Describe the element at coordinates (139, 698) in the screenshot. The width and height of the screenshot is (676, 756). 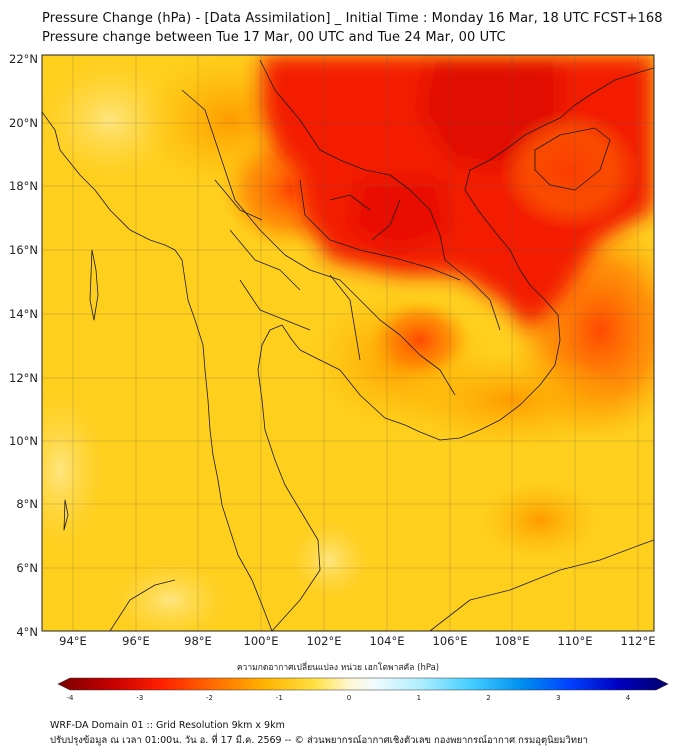
I see `colorbar-tick-label: -3` at that location.